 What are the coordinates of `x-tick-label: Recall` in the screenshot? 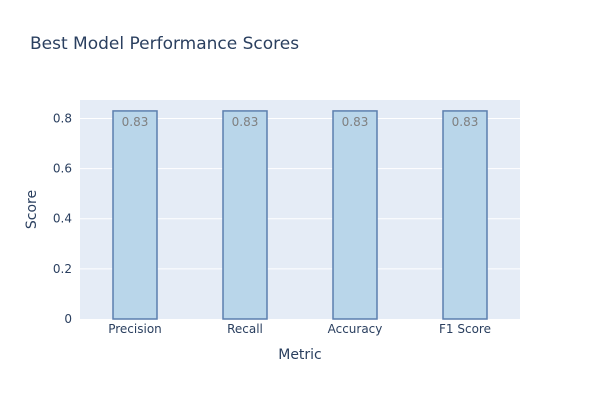 It's located at (245, 329).